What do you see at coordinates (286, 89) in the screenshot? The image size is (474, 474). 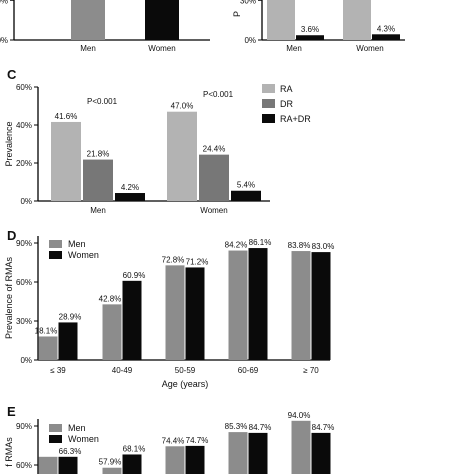 I see `legend-label: RA` at bounding box center [286, 89].